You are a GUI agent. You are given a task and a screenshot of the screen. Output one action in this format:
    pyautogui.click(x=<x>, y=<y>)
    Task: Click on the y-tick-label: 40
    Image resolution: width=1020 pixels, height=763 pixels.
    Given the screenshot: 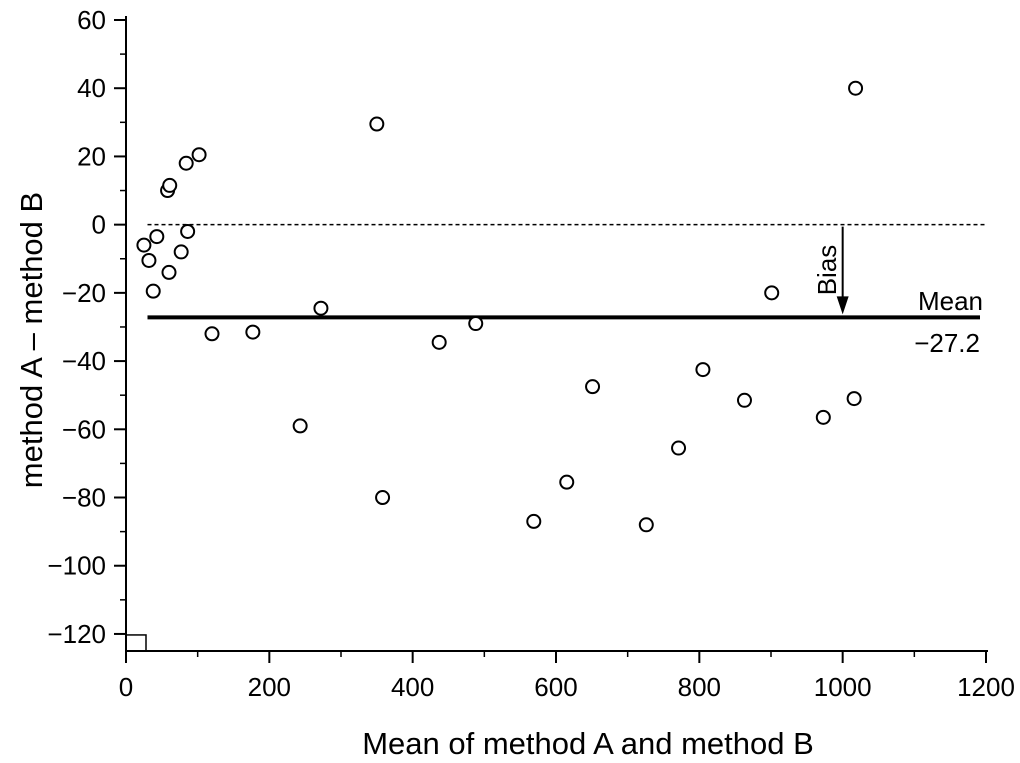 What is the action you would take?
    pyautogui.click(x=91, y=88)
    